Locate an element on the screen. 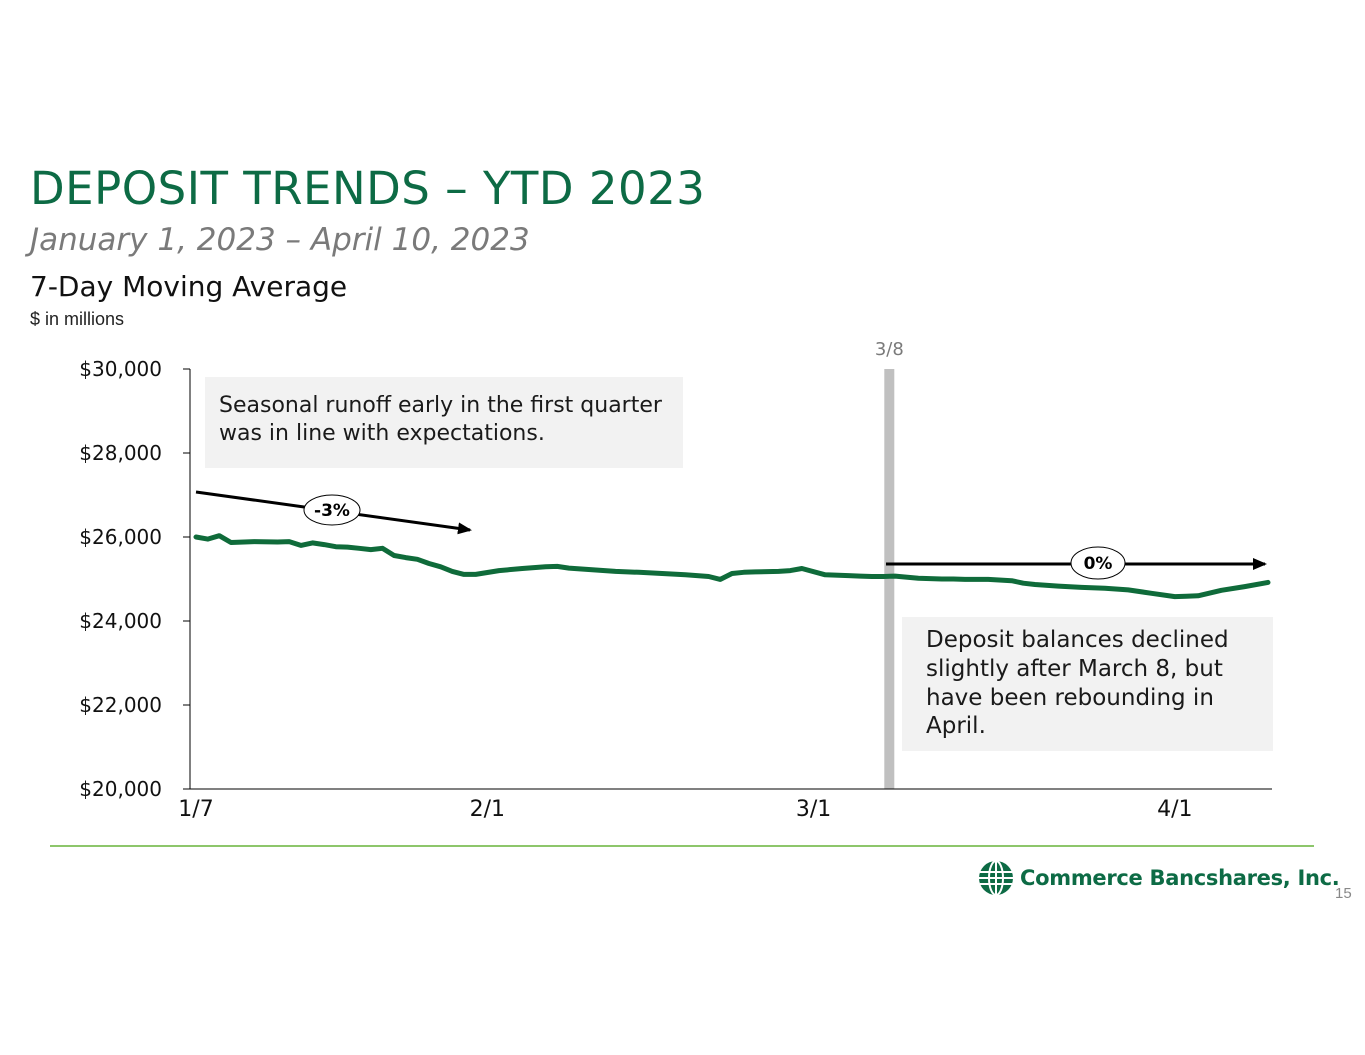 Image resolution: width=1365 pixels, height=1055 pixels. x-tick-label: 2/1 is located at coordinates (487, 809).